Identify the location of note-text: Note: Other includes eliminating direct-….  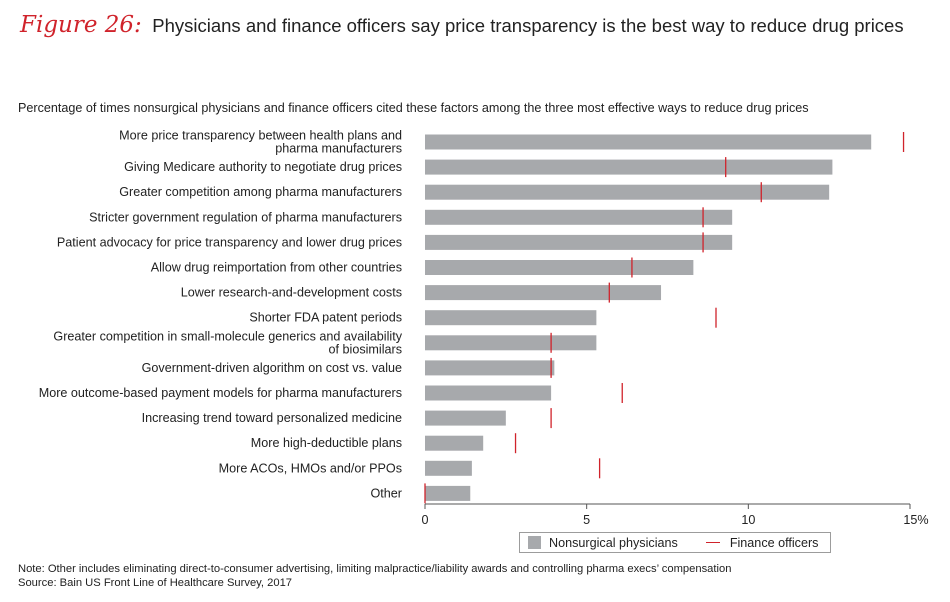
(375, 569).